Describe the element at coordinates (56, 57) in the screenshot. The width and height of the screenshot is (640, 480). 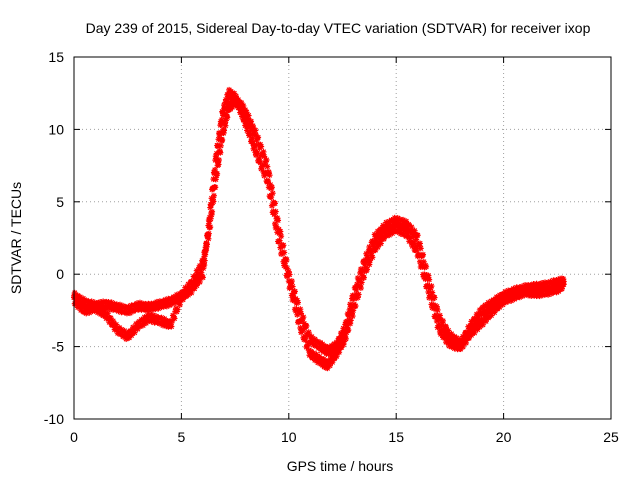
I see `y-tick-label: 15` at that location.